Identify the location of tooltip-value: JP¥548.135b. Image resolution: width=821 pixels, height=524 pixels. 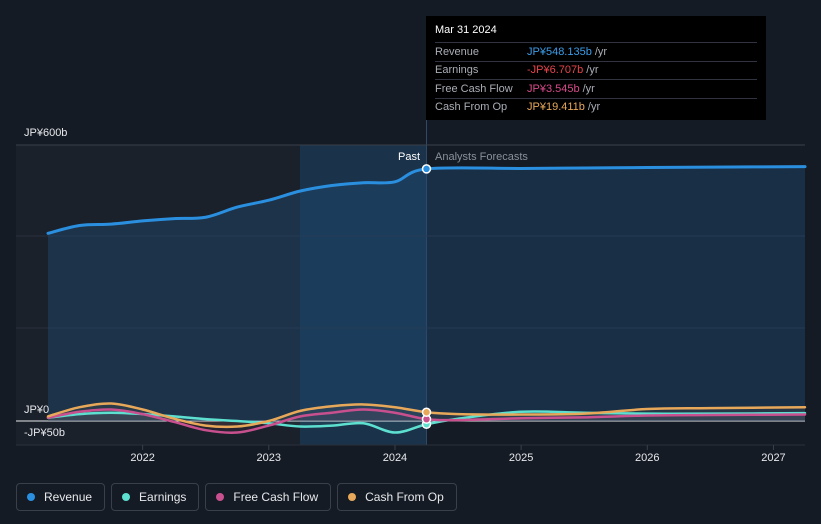
(559, 51).